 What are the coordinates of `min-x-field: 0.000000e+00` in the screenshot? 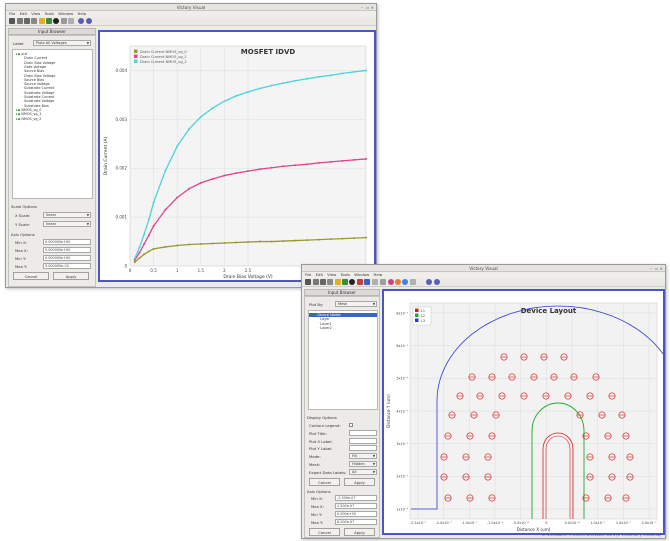 It's located at (67, 242).